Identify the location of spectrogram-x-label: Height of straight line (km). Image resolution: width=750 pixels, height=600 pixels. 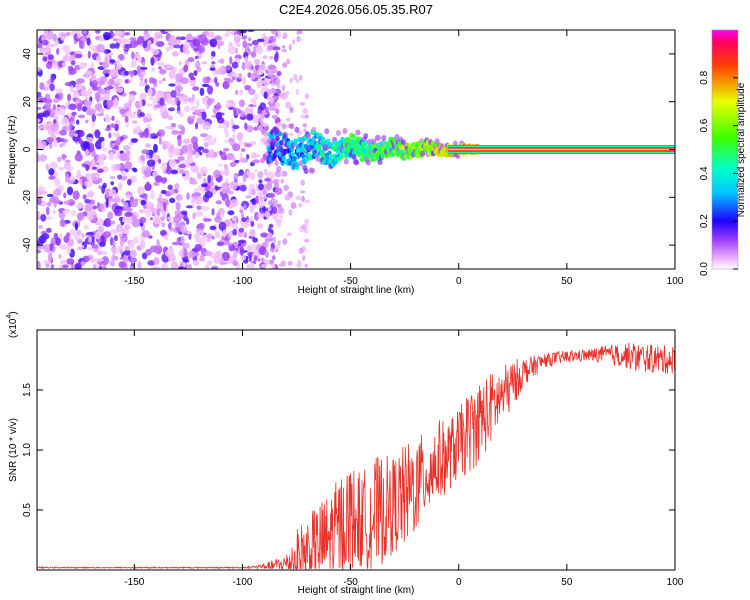
(356, 290).